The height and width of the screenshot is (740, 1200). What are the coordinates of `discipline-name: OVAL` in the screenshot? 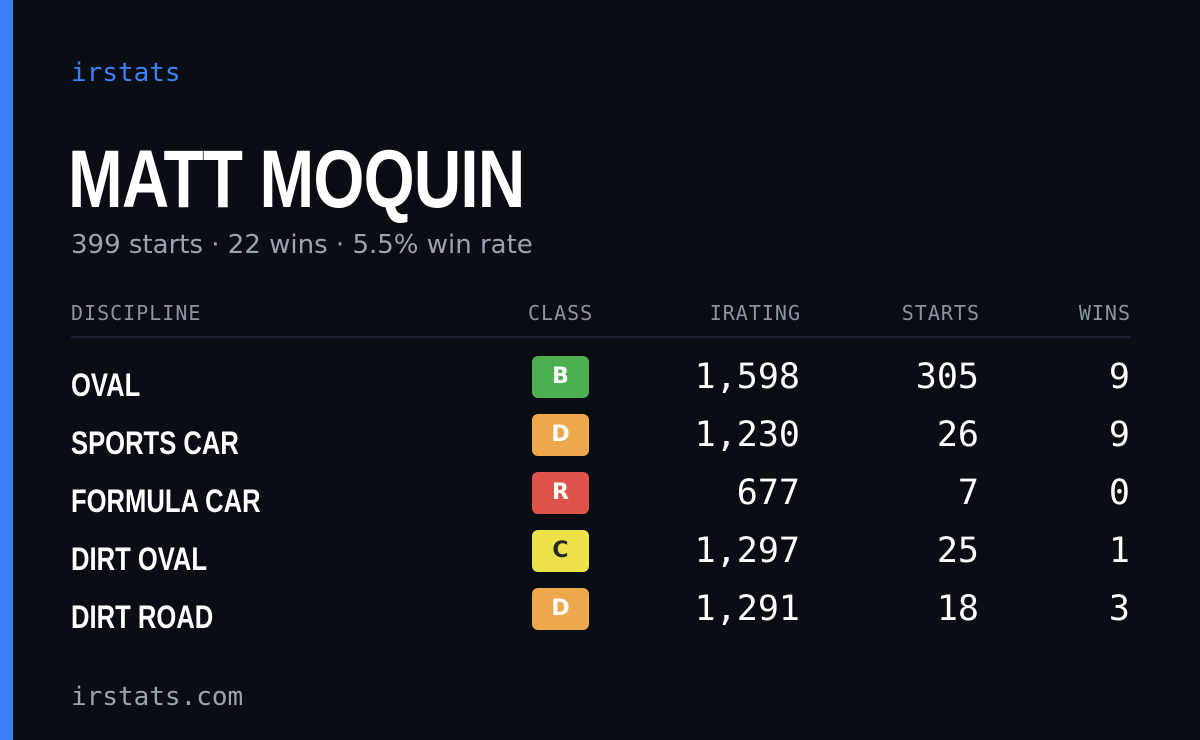 It's located at (106, 385).